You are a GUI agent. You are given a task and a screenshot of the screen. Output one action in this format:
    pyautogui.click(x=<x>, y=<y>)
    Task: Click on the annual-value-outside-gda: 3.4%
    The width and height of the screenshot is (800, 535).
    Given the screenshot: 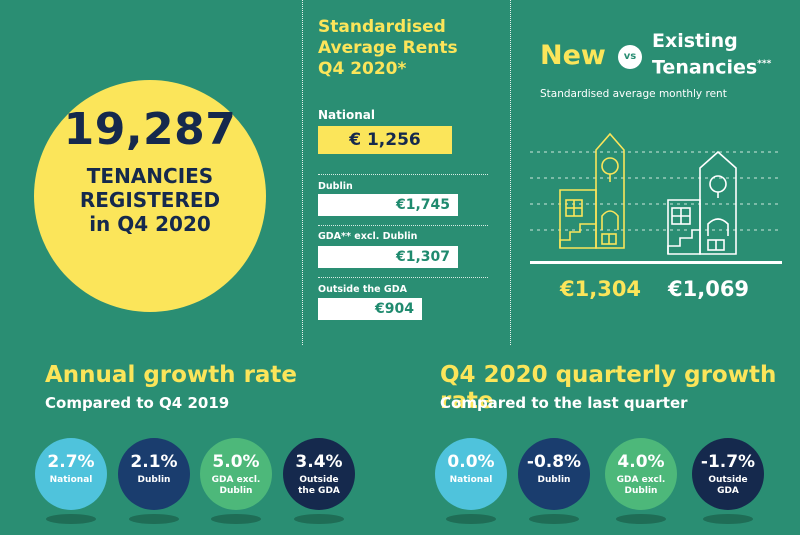 What is the action you would take?
    pyautogui.click(x=319, y=462)
    